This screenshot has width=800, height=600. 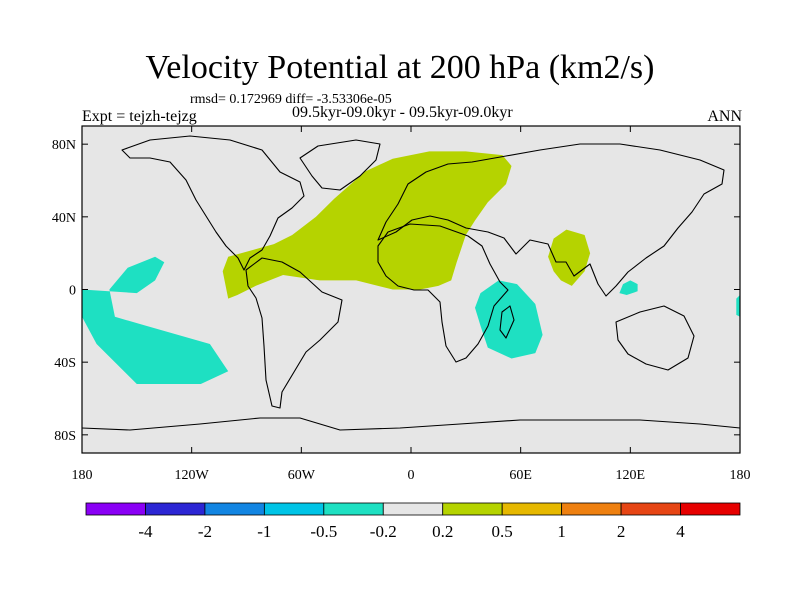 What do you see at coordinates (294, 333) in the screenshot?
I see `south-america-coast` at bounding box center [294, 333].